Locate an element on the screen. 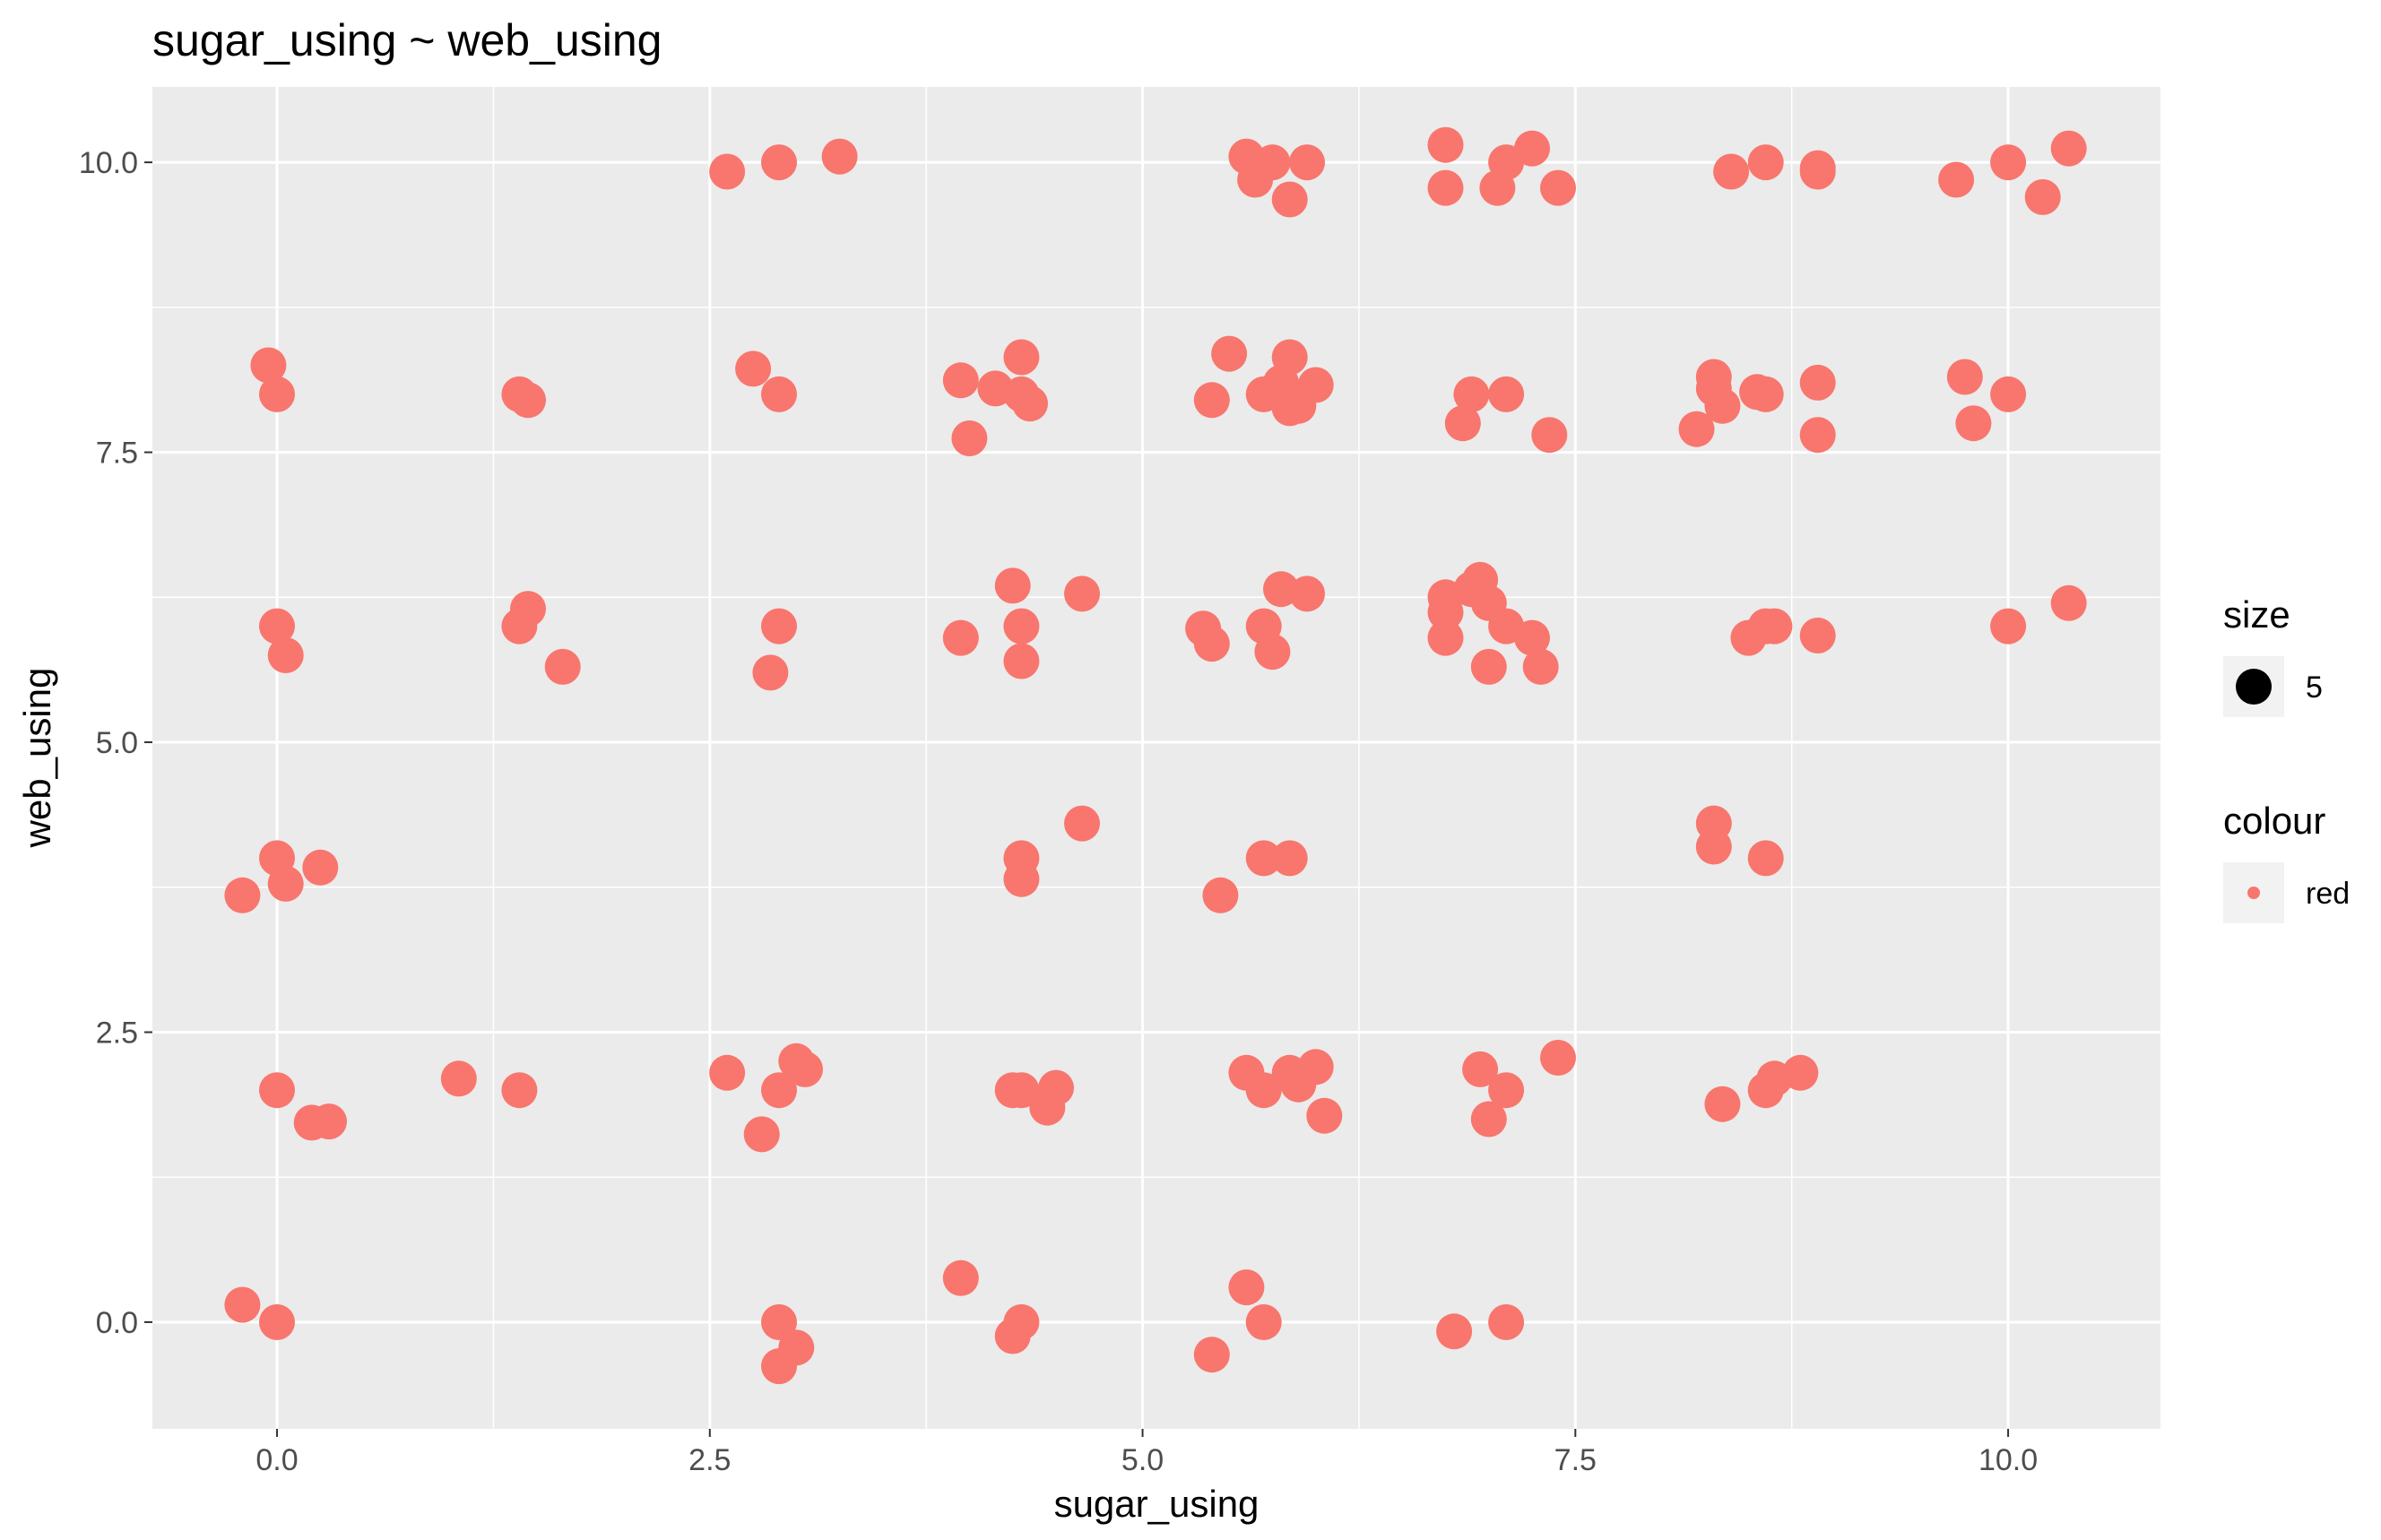 The width and height of the screenshot is (2381, 1540). y-tick-label: 0.0 is located at coordinates (117, 1323).